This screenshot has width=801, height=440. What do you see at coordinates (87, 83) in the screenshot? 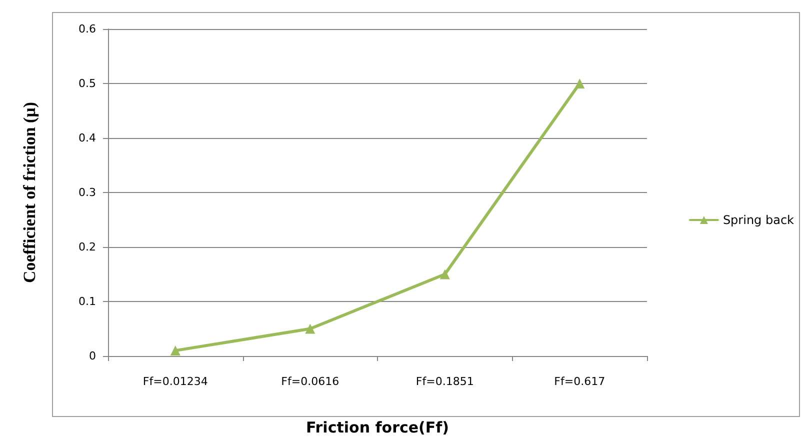
I see `y-tick-label: 0.5` at bounding box center [87, 83].